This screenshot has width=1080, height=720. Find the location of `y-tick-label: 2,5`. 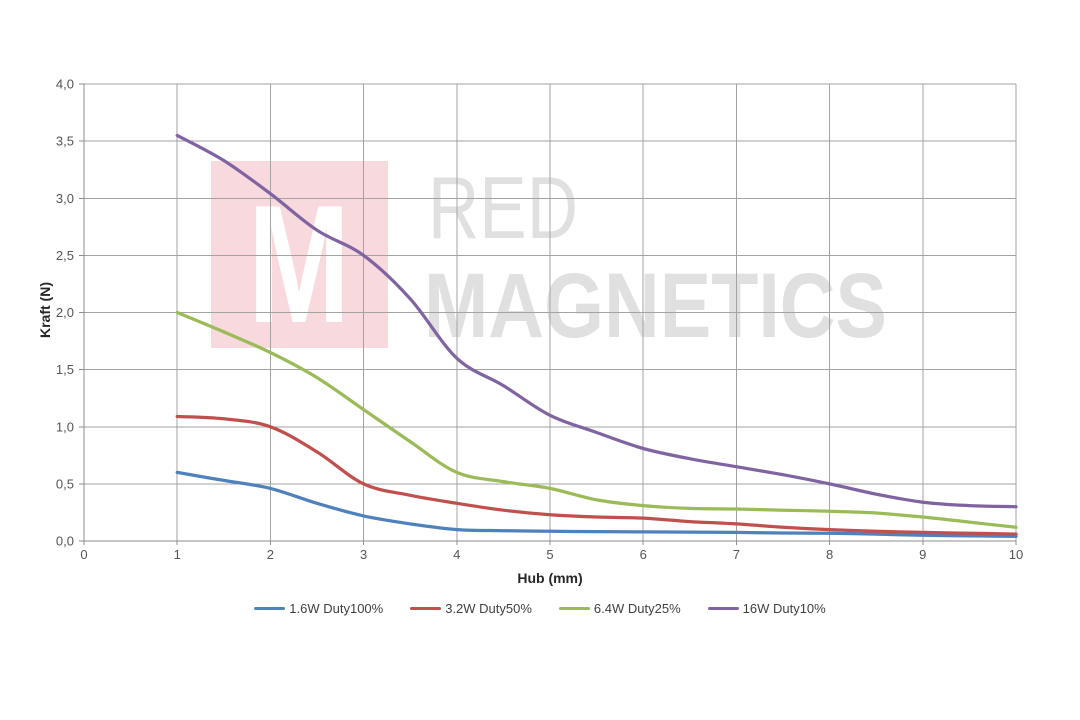

y-tick-label: 2,5 is located at coordinates (65, 255).